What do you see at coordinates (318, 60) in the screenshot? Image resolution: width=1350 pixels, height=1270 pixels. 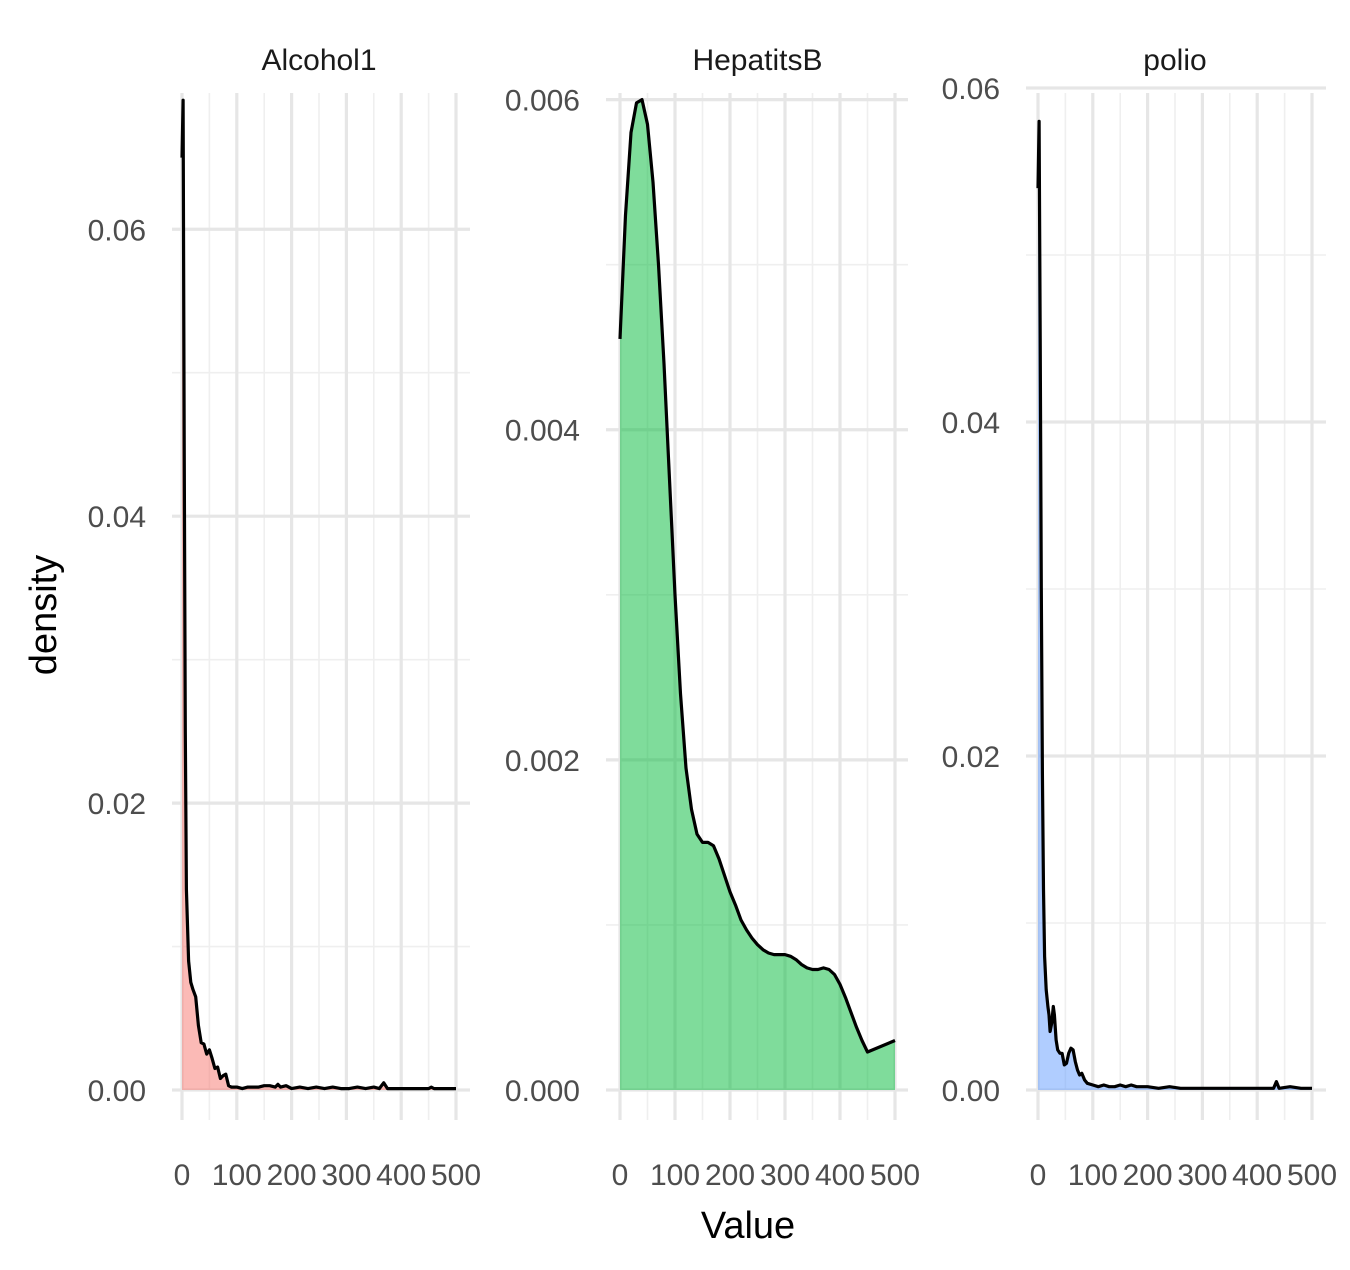 I see `facet-label: Alcohol1` at bounding box center [318, 60].